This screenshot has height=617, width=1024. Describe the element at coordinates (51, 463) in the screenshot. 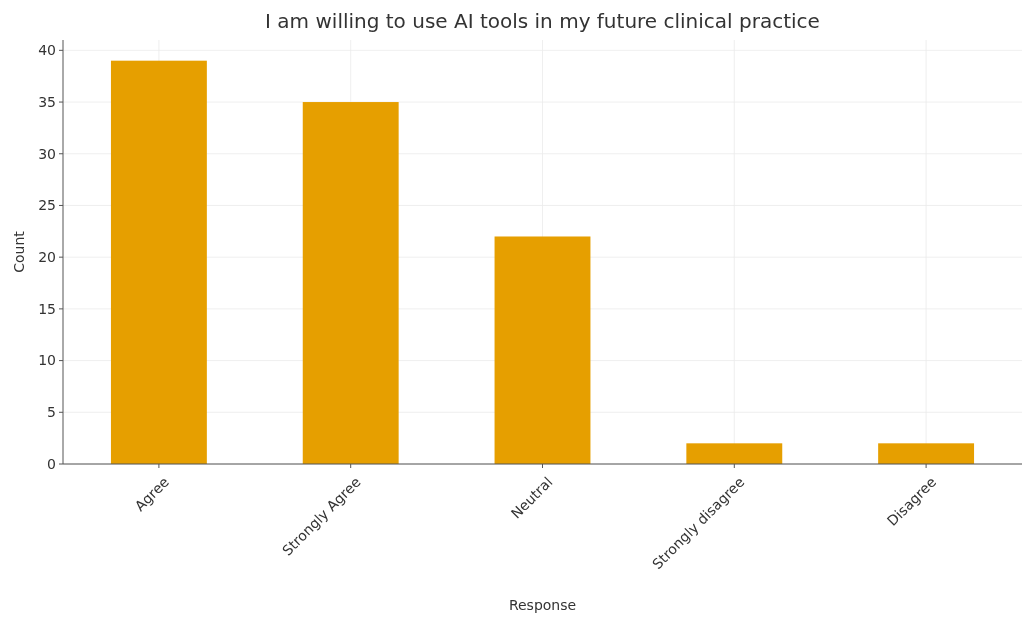

I see `y-tick-label: 0` at that location.